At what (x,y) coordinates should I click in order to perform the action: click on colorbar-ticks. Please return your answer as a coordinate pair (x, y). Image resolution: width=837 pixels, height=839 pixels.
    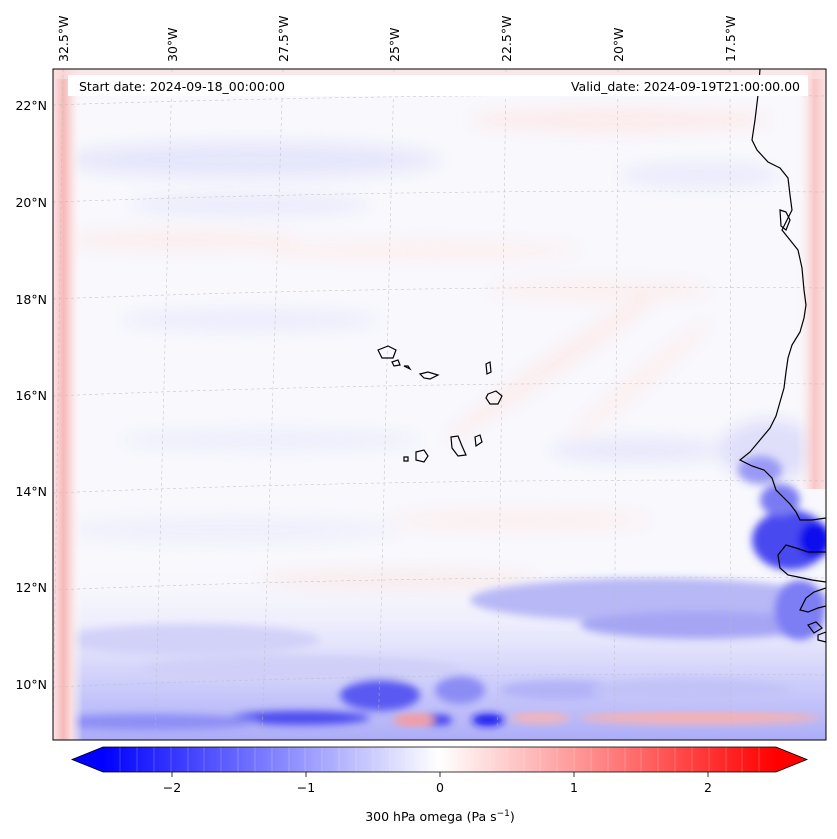
    Looking at the image, I should click on (440, 774).